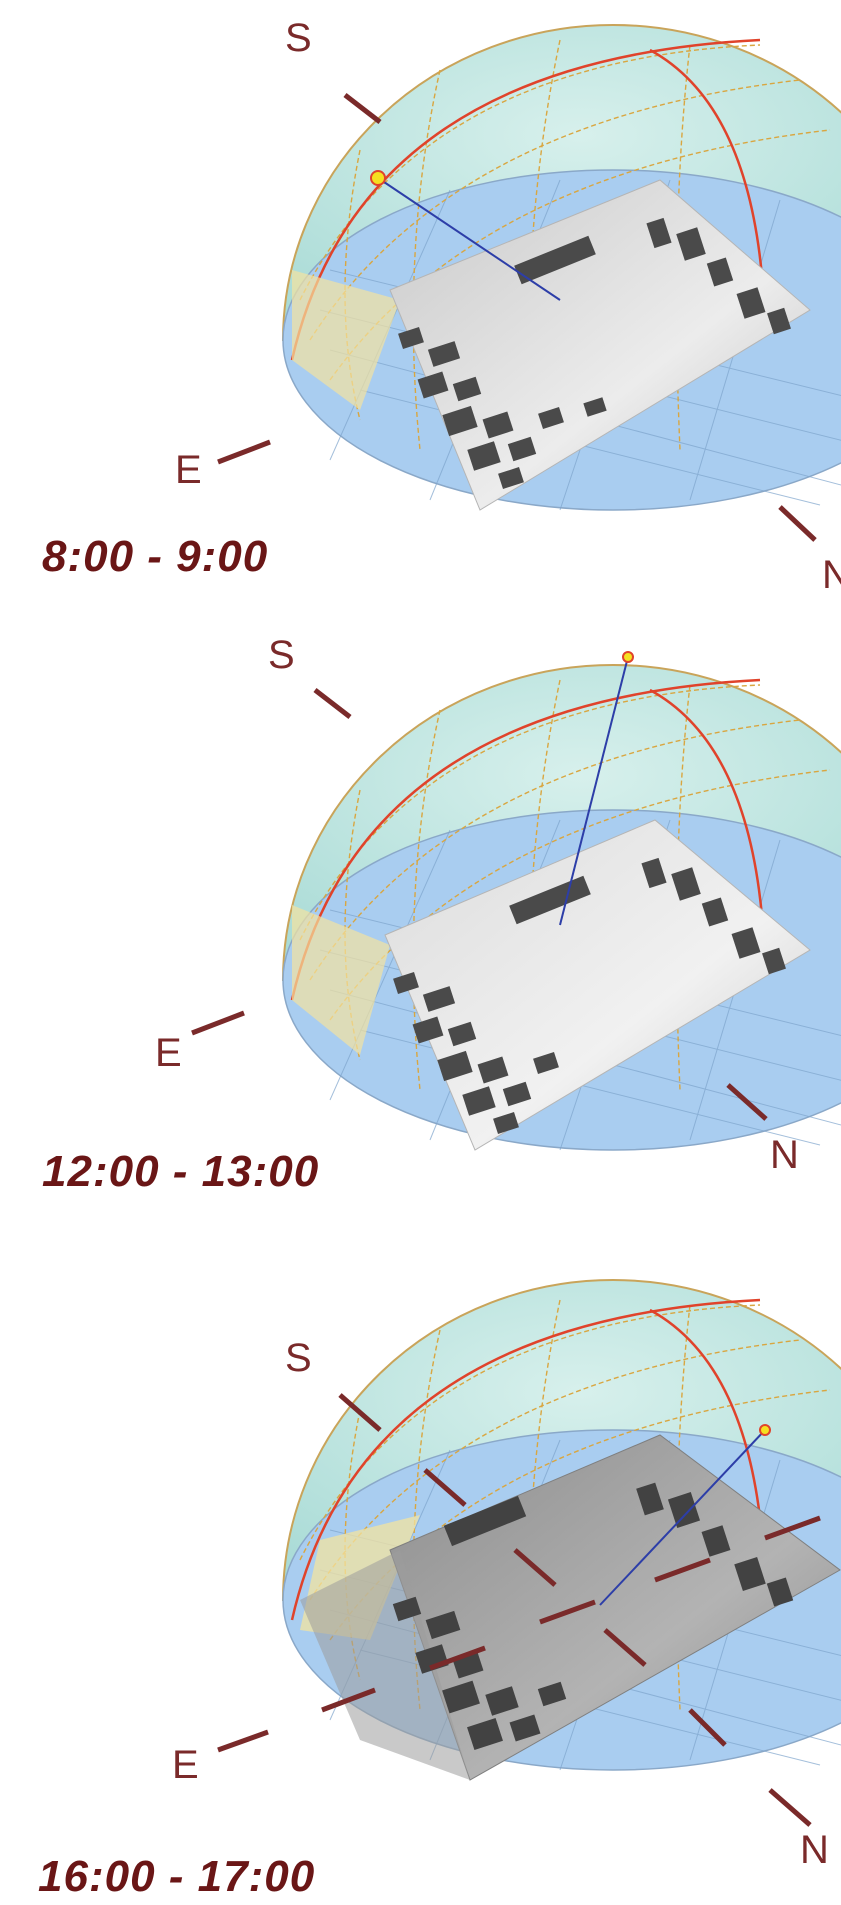 The height and width of the screenshot is (1905, 841). I want to click on time-label: 16:00 - 17:00, so click(177, 1876).